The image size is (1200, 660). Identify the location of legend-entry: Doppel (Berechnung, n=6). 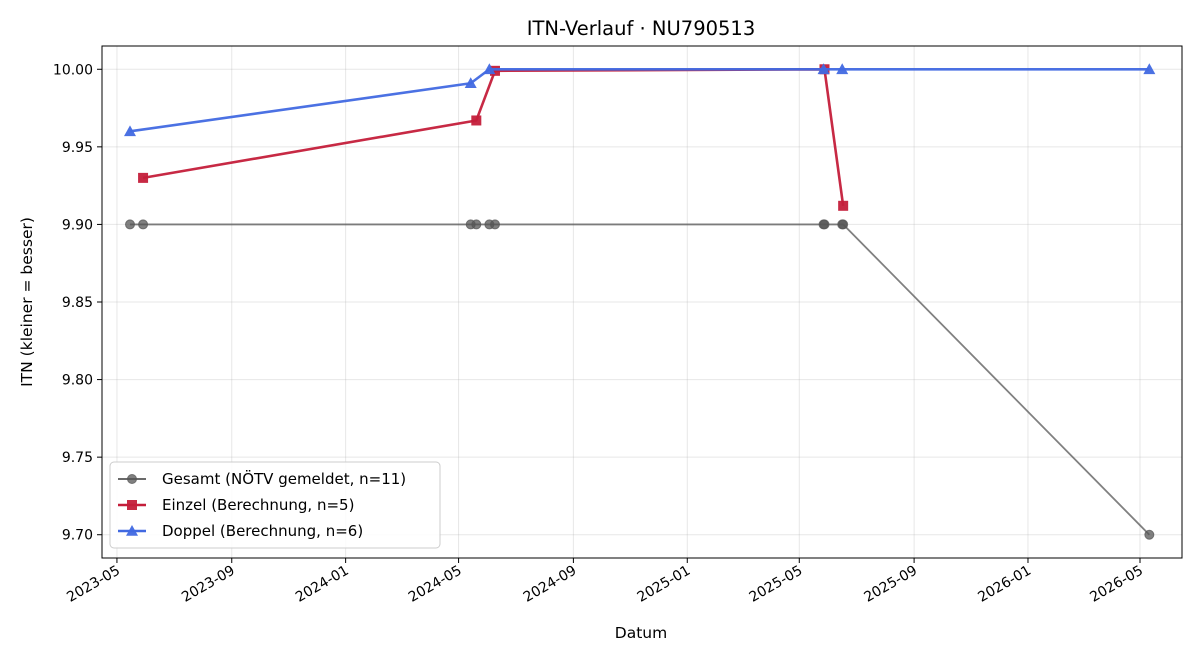
(240, 531).